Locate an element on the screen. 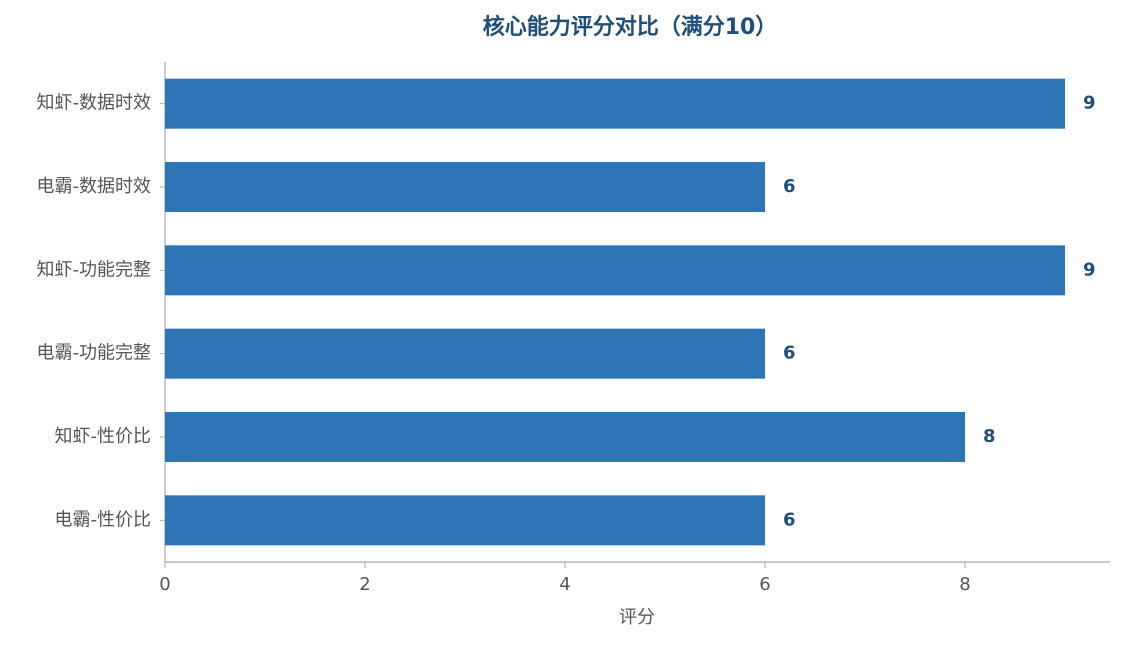  x-tick-label: 8 is located at coordinates (964, 584).